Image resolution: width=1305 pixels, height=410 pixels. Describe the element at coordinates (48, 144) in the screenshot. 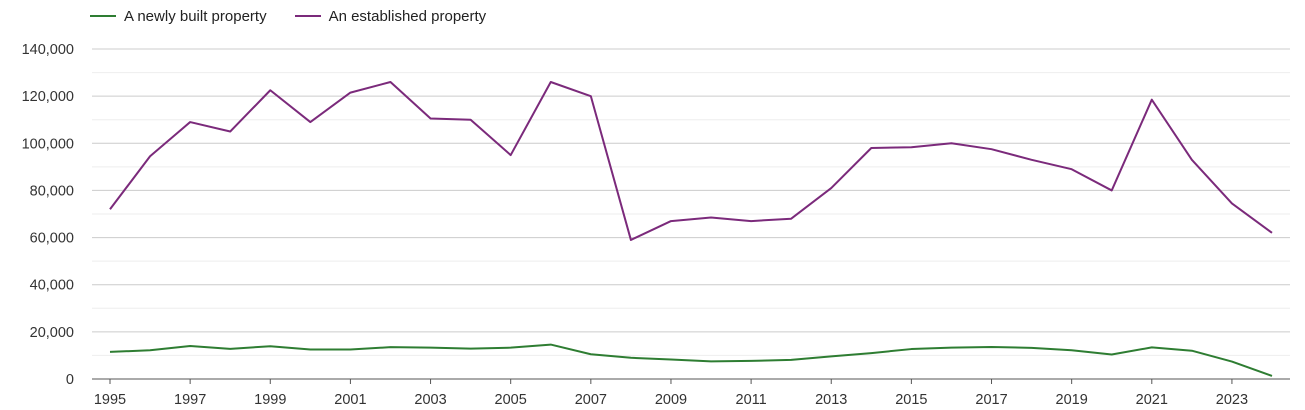

I see `y-tick-label: 100,000` at that location.